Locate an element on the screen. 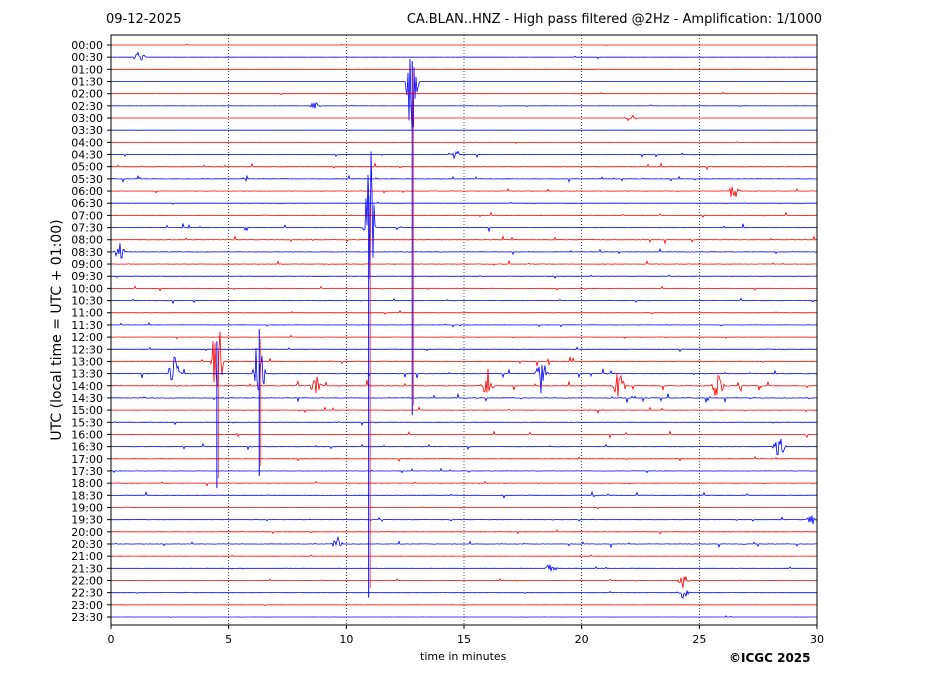 This screenshot has height=696, width=927. trace-00:30 is located at coordinates (463, 56).